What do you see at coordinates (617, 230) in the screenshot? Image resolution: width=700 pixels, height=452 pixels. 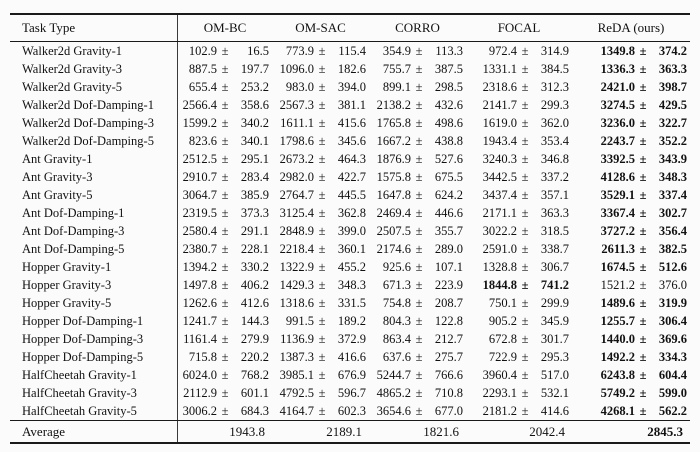 I see `score-value: 3727.2` at bounding box center [617, 230].